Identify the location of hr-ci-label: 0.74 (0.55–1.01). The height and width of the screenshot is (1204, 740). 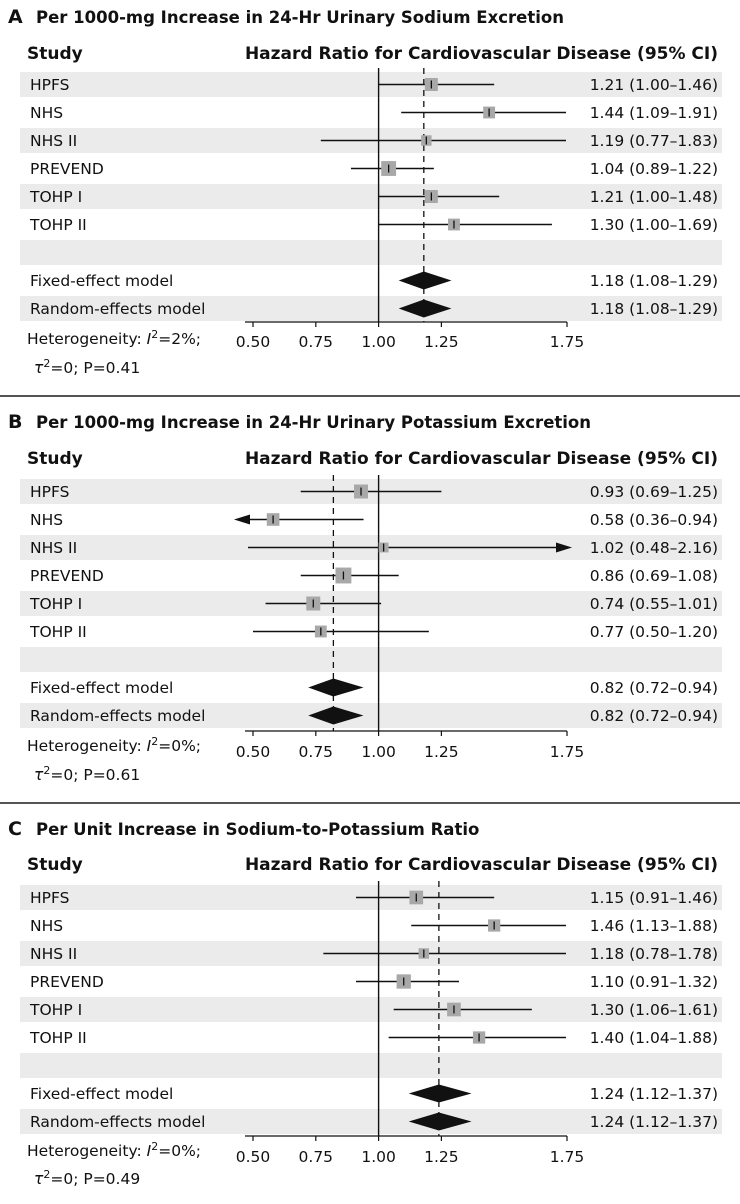
(654, 604).